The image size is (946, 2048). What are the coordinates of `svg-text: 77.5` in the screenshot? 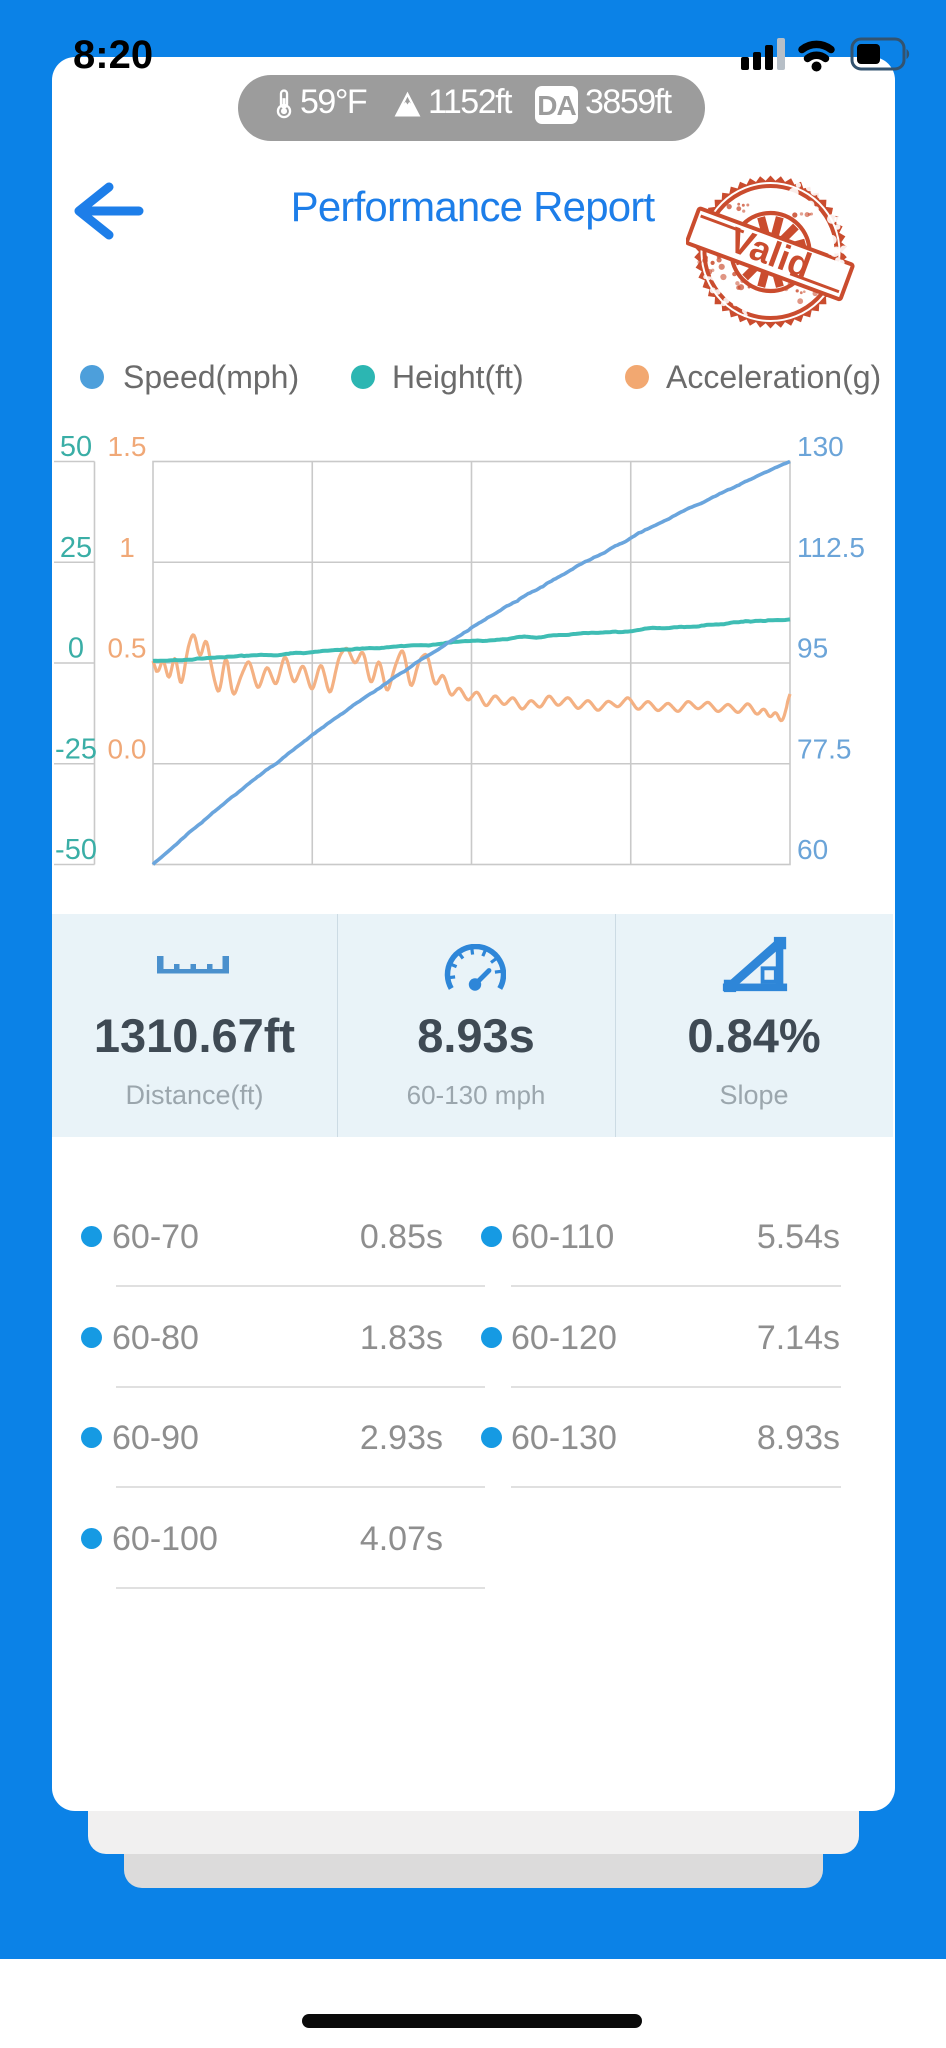 It's located at (824, 749).